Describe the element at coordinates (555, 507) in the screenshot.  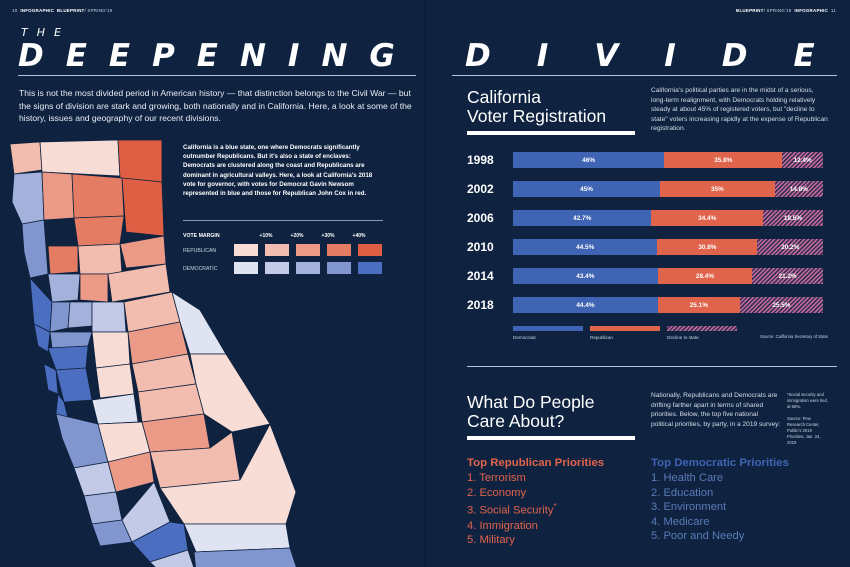
I see `asterisk-mark: *` at that location.